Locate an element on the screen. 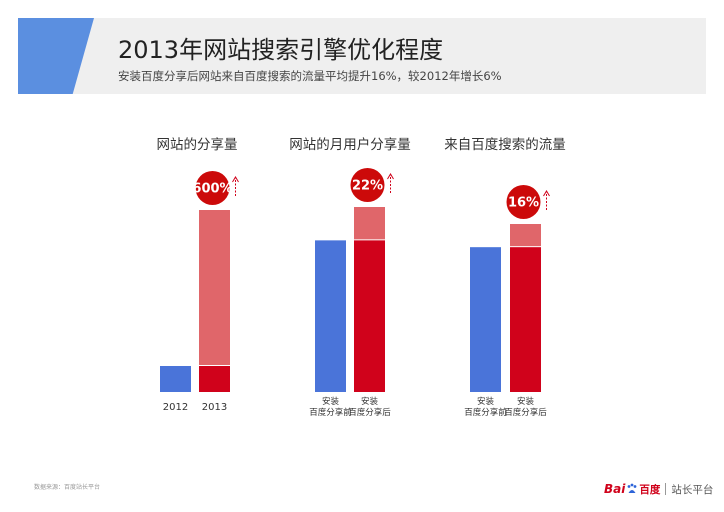  baidu-webmaster-logo: Bai 百度 站长平台 is located at coordinates (658, 489).